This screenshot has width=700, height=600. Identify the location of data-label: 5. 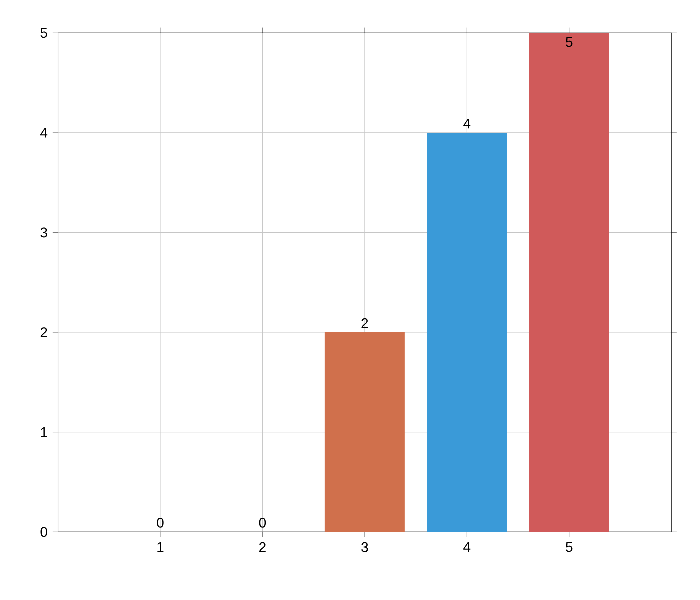
(569, 42).